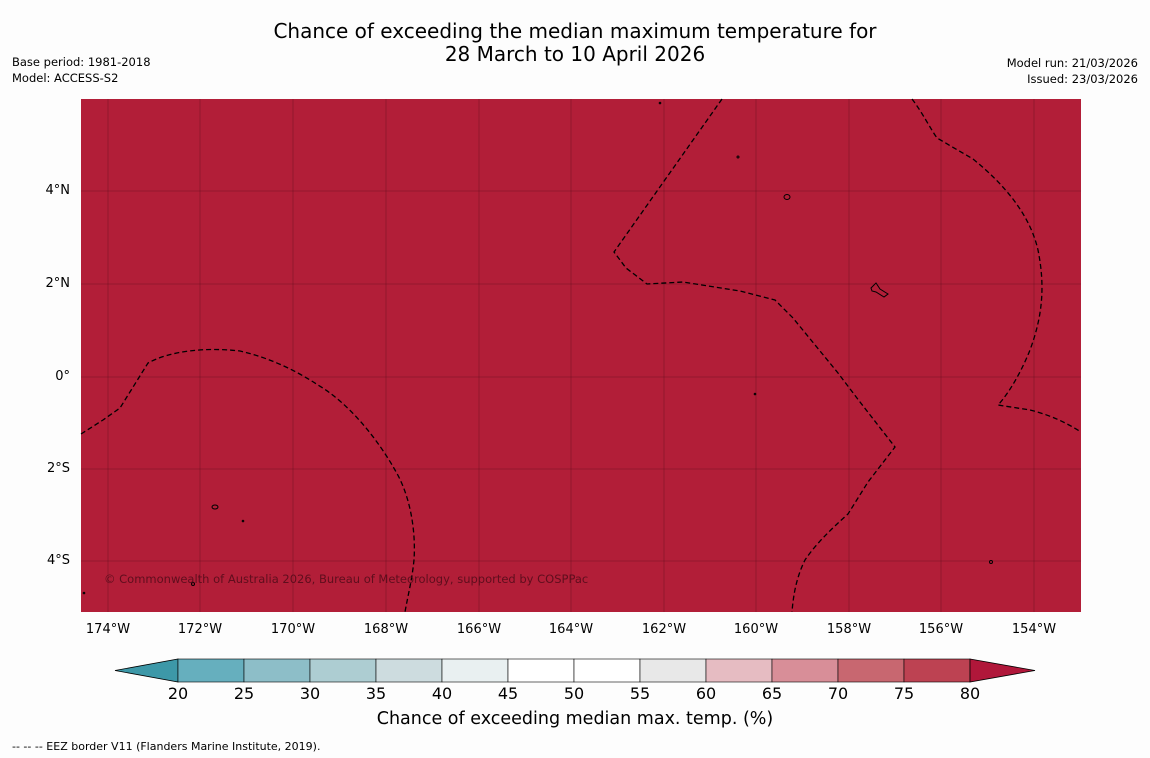 The image size is (1150, 758). I want to click on meta-right: Model run: 21/03/2026 Issued: 23/03/2026, so click(1072, 71).